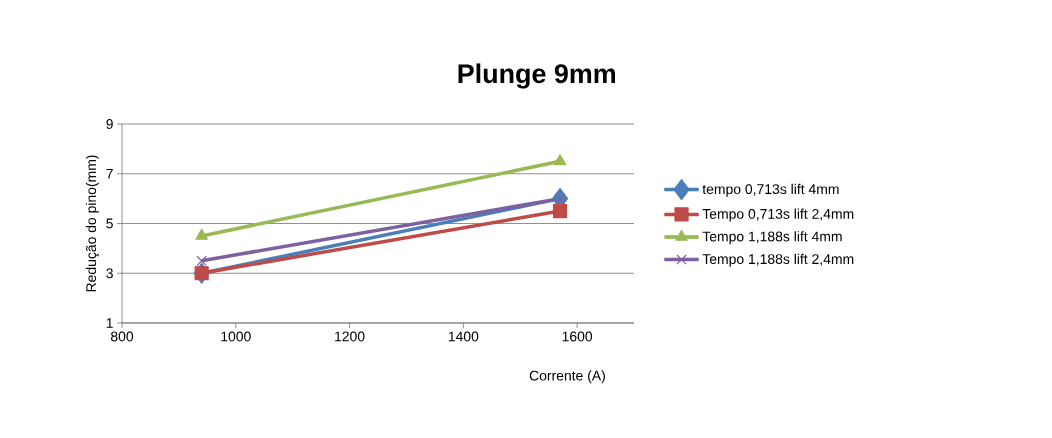 This screenshot has width=1052, height=438. What do you see at coordinates (350, 336) in the screenshot?
I see `x-tick-label: 1200` at bounding box center [350, 336].